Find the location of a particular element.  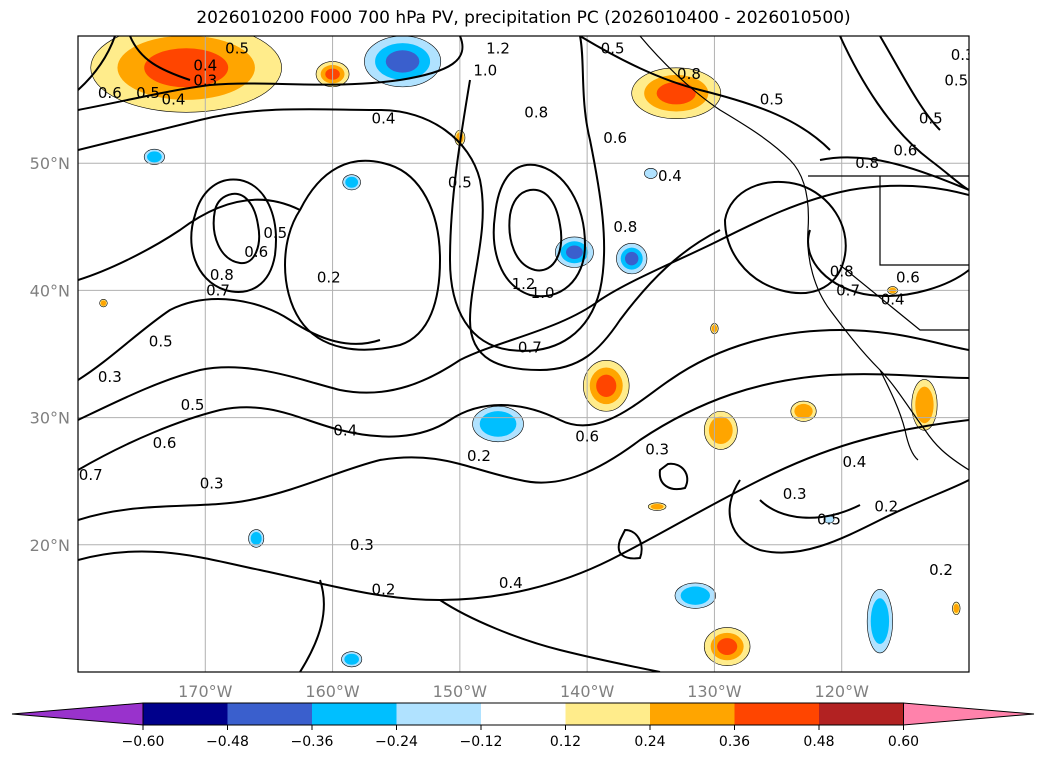

colorbar-extend-max is located at coordinates (969, 714).